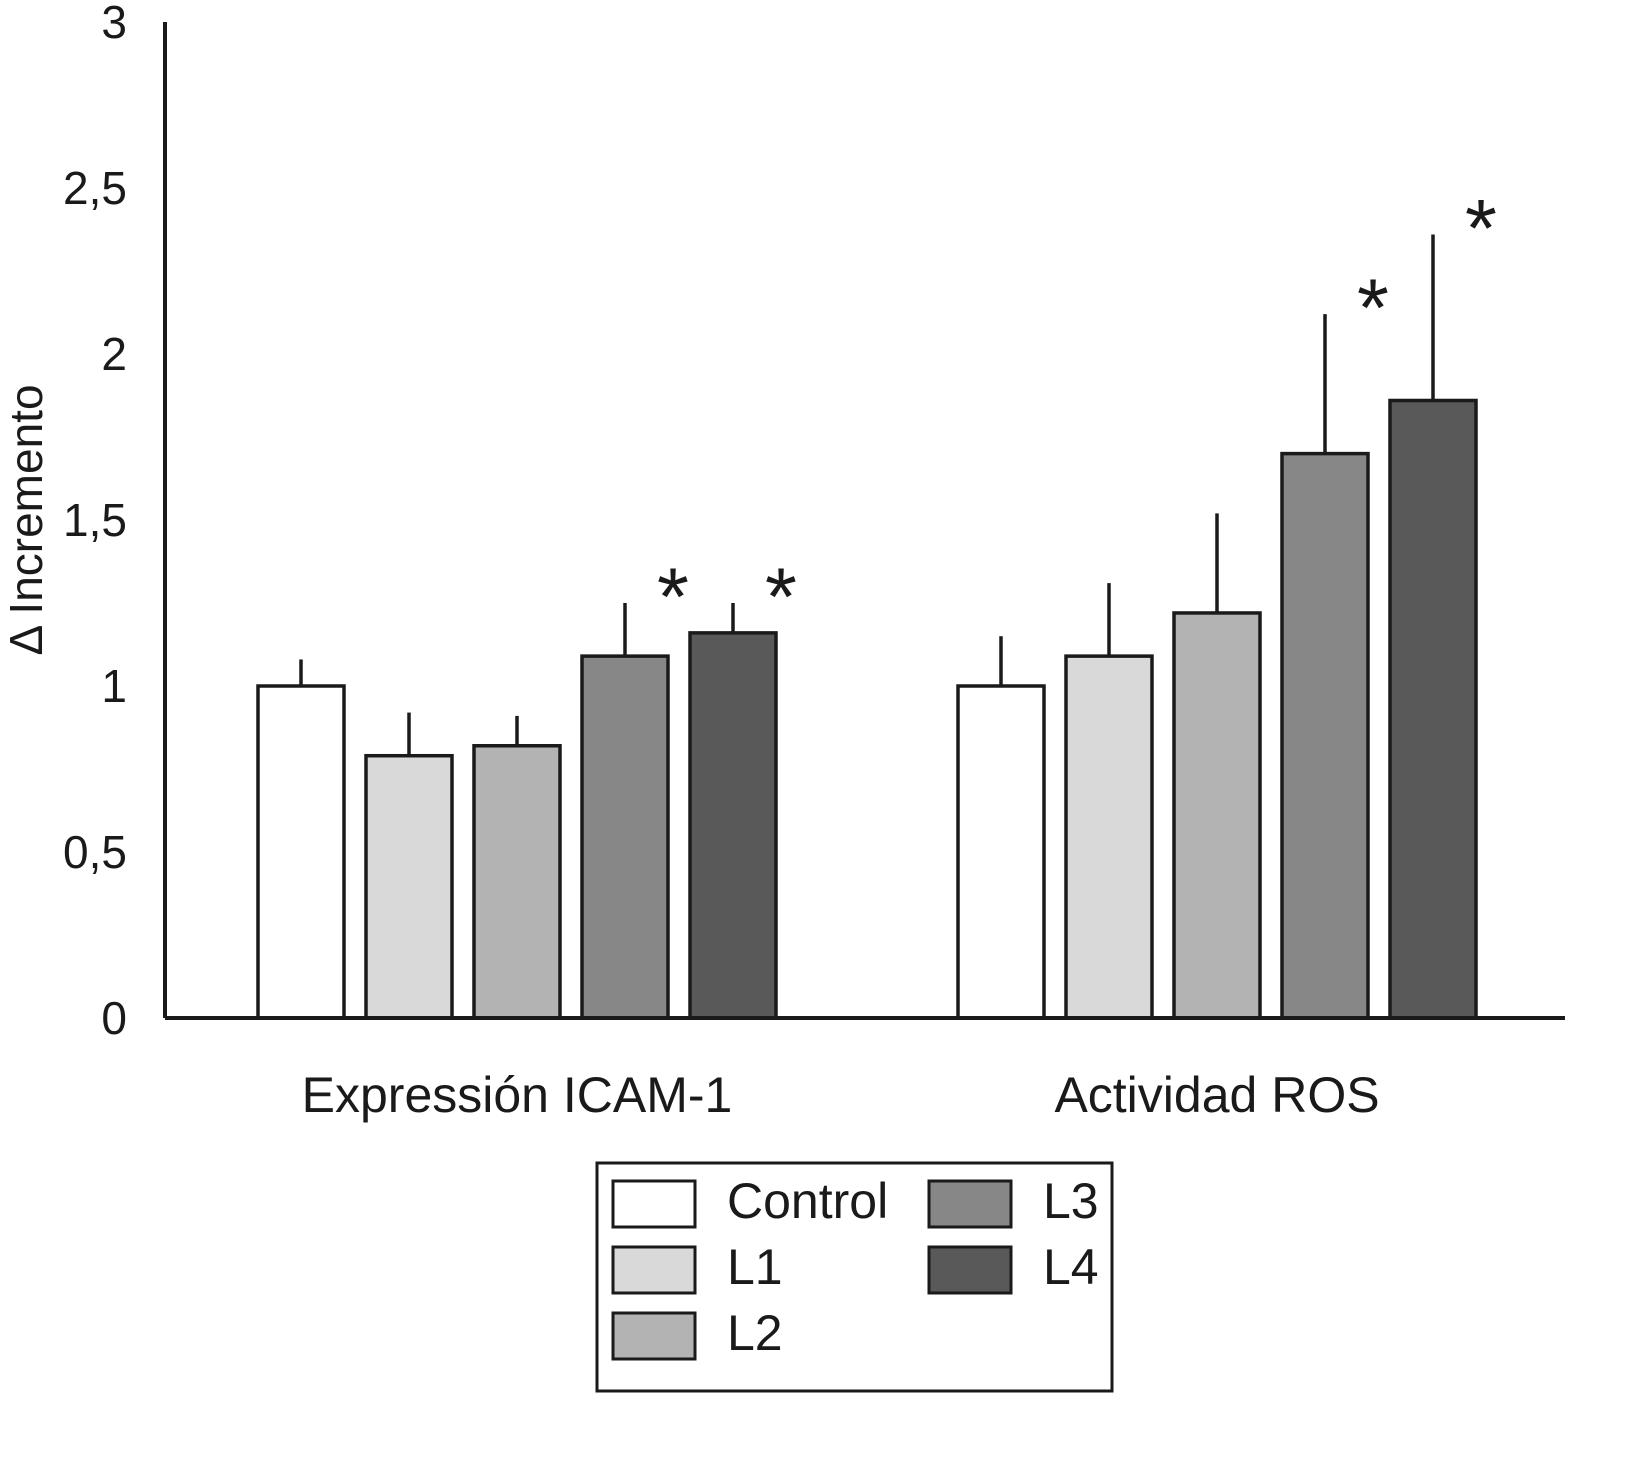 This screenshot has width=1650, height=1459. What do you see at coordinates (807, 1201) in the screenshot?
I see `legend-label-control: Control` at bounding box center [807, 1201].